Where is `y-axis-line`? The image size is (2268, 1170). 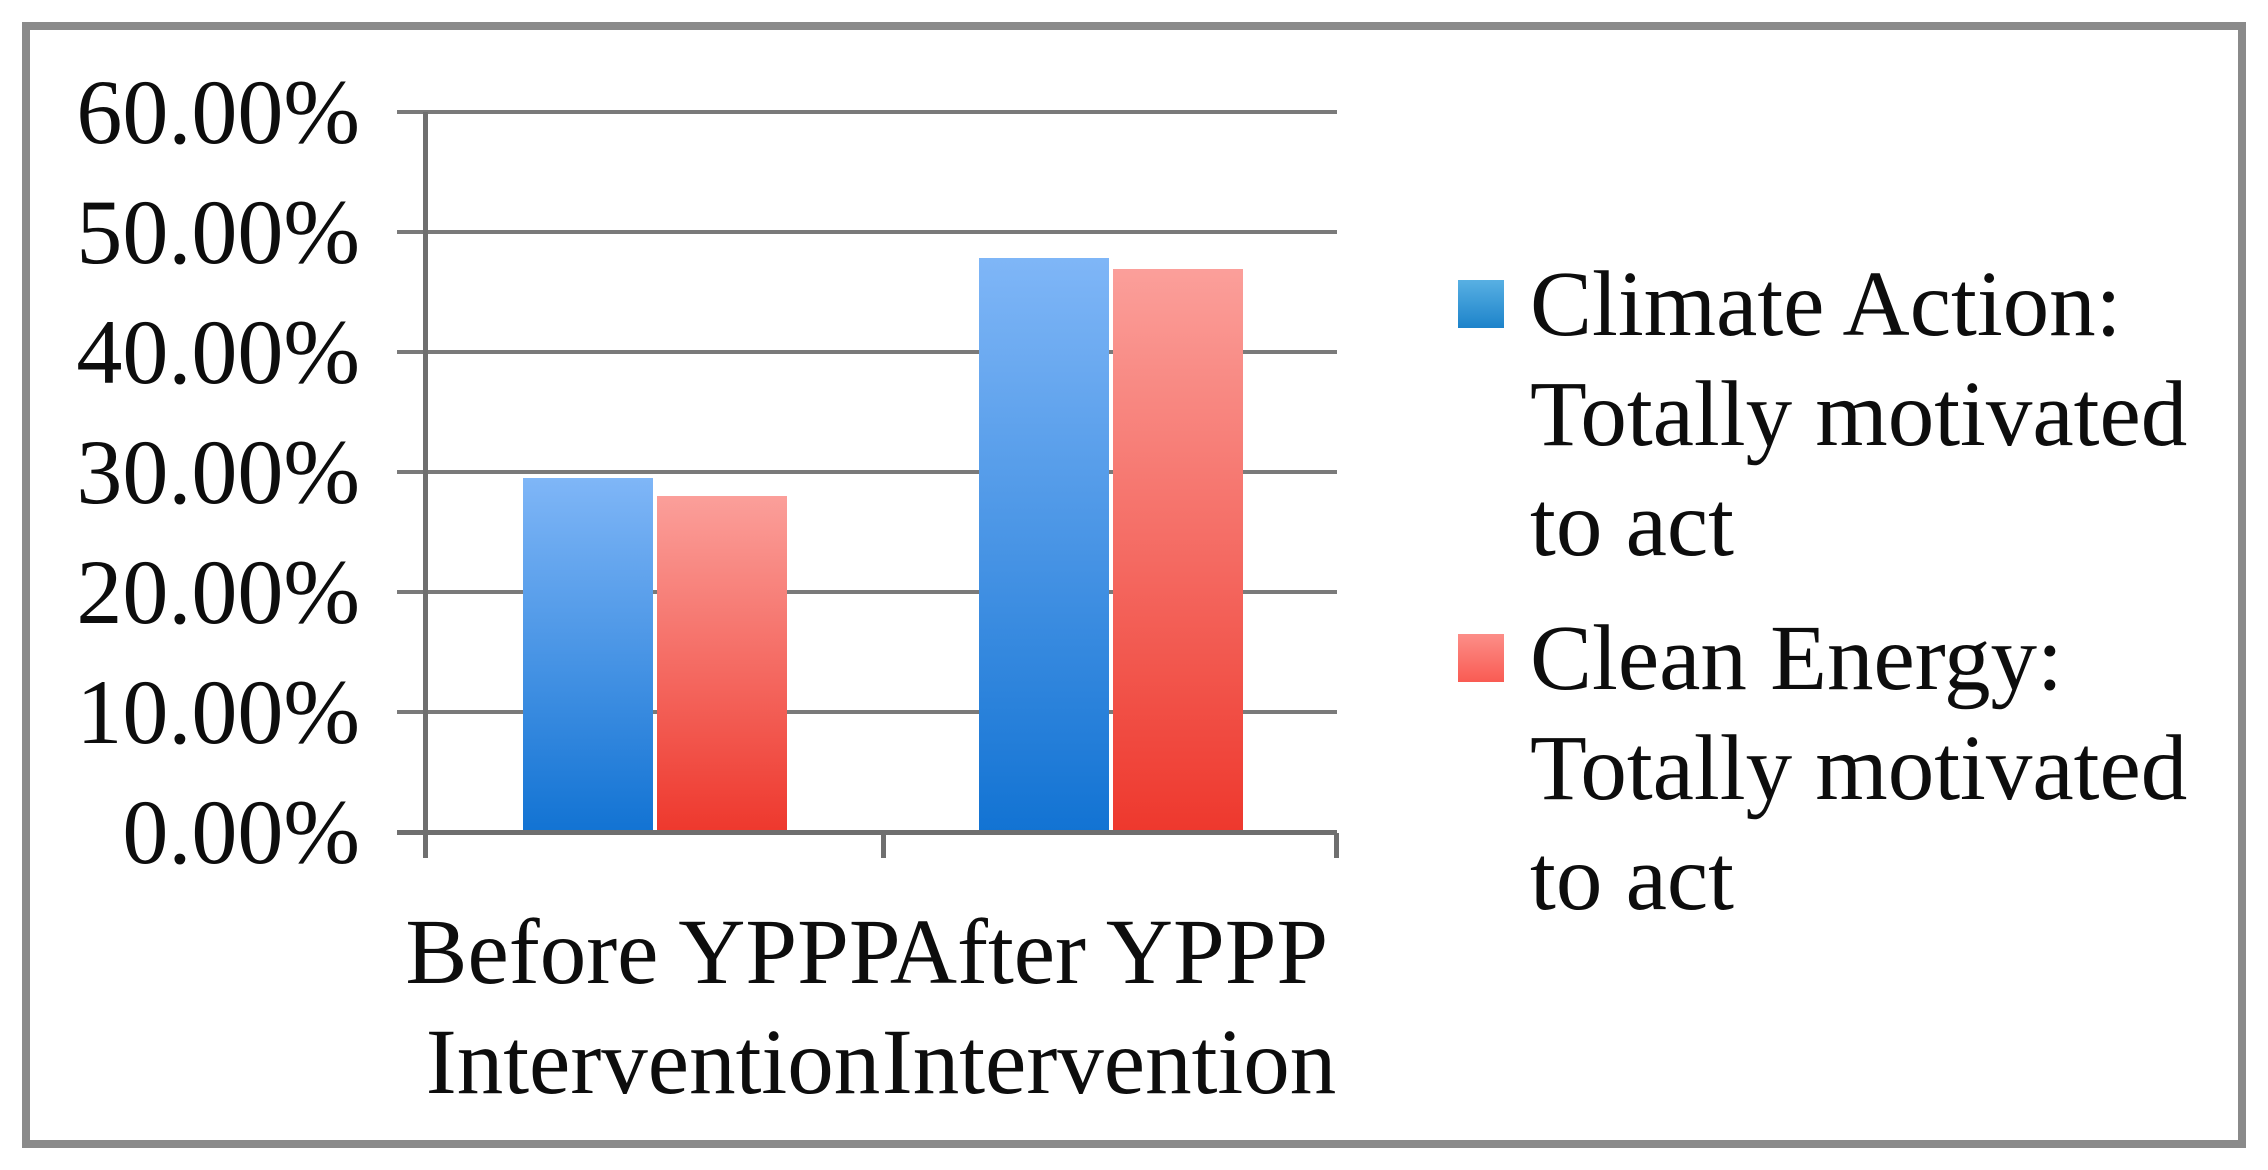 y-axis-line is located at coordinates (425, 485).